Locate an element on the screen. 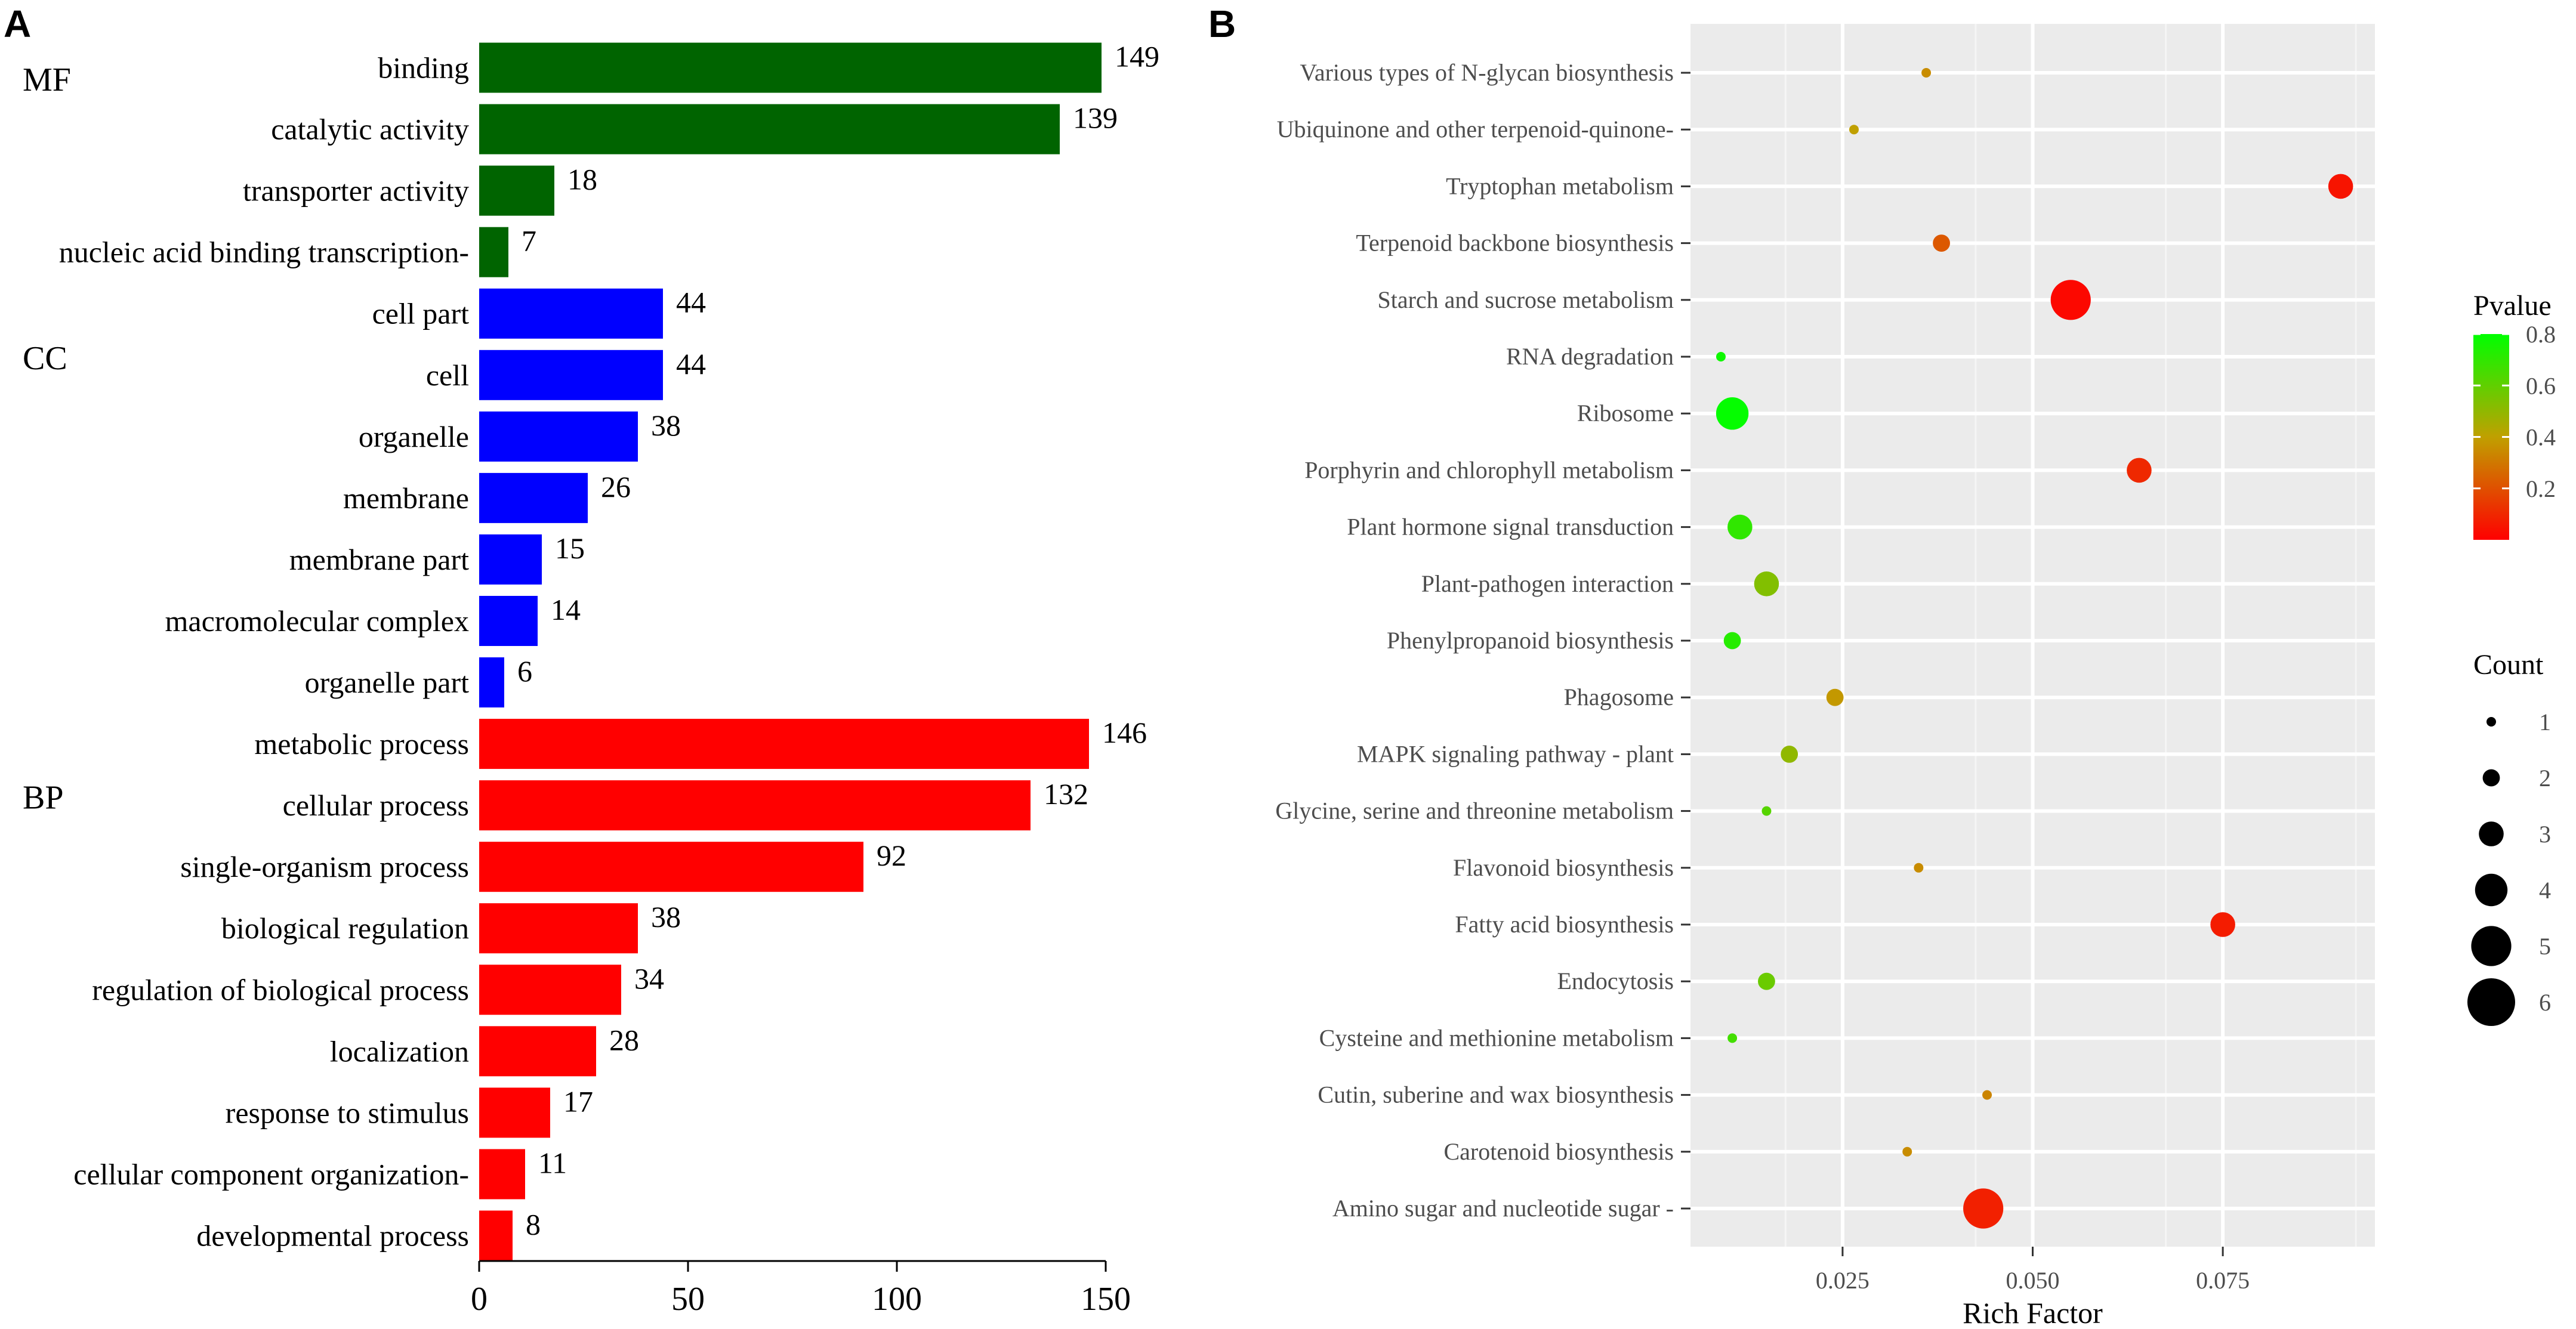 Image resolution: width=2576 pixels, height=1329 pixels. bar-category-label: nucleic acid binding transcription- is located at coordinates (264, 252).